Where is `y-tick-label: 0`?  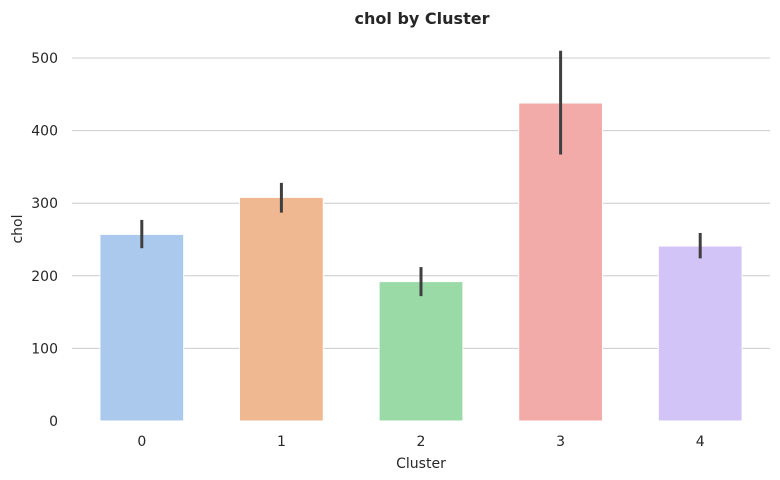 y-tick-label: 0 is located at coordinates (53, 422).